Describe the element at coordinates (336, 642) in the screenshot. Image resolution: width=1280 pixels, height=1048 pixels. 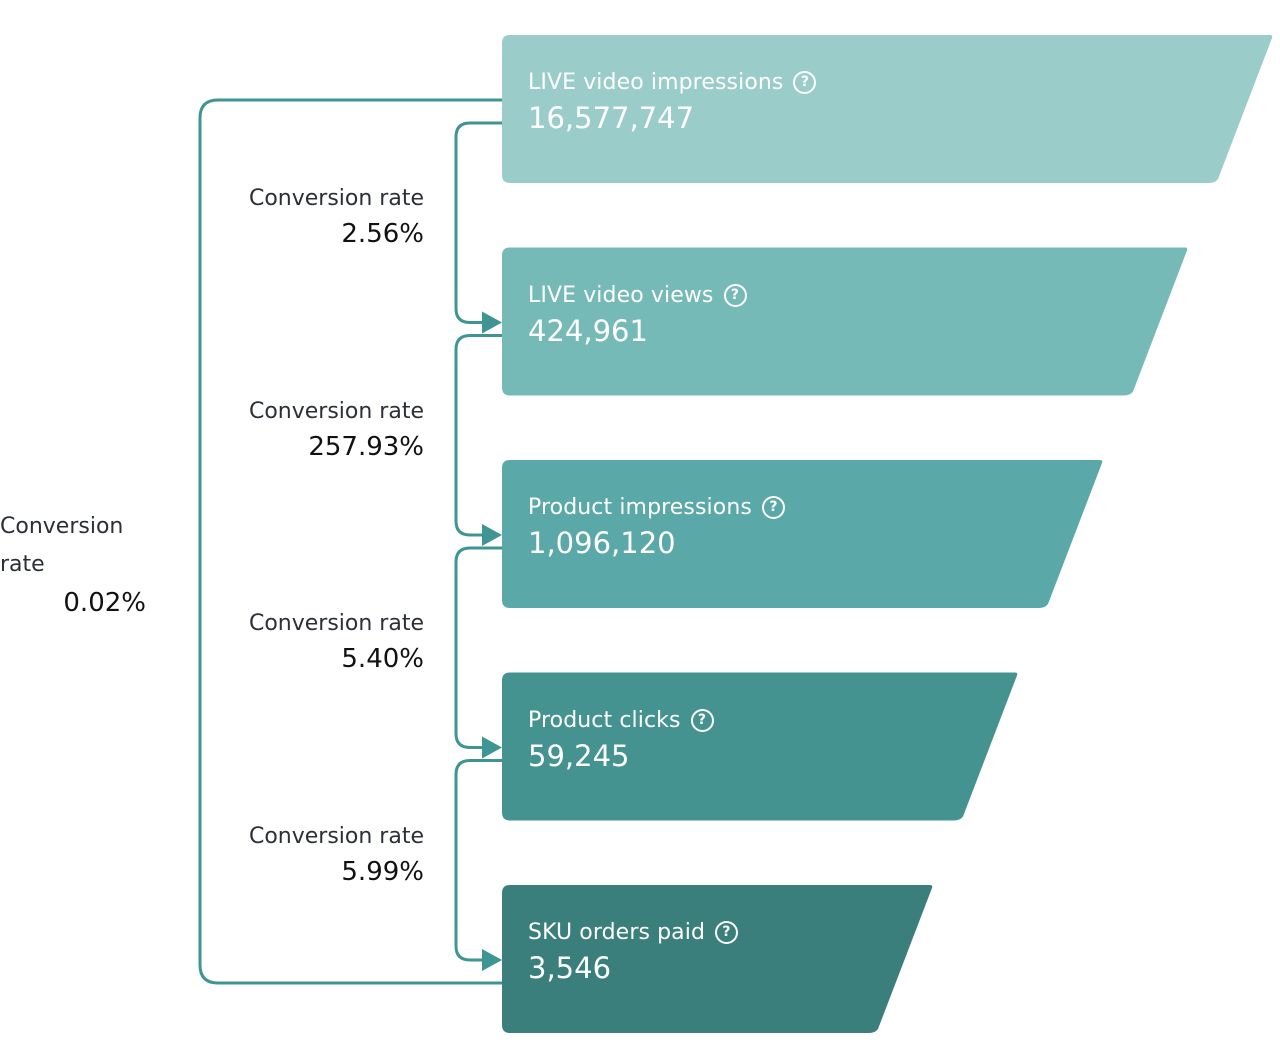
I see `step-conversion-2: Conversion rate 5.40%` at that location.